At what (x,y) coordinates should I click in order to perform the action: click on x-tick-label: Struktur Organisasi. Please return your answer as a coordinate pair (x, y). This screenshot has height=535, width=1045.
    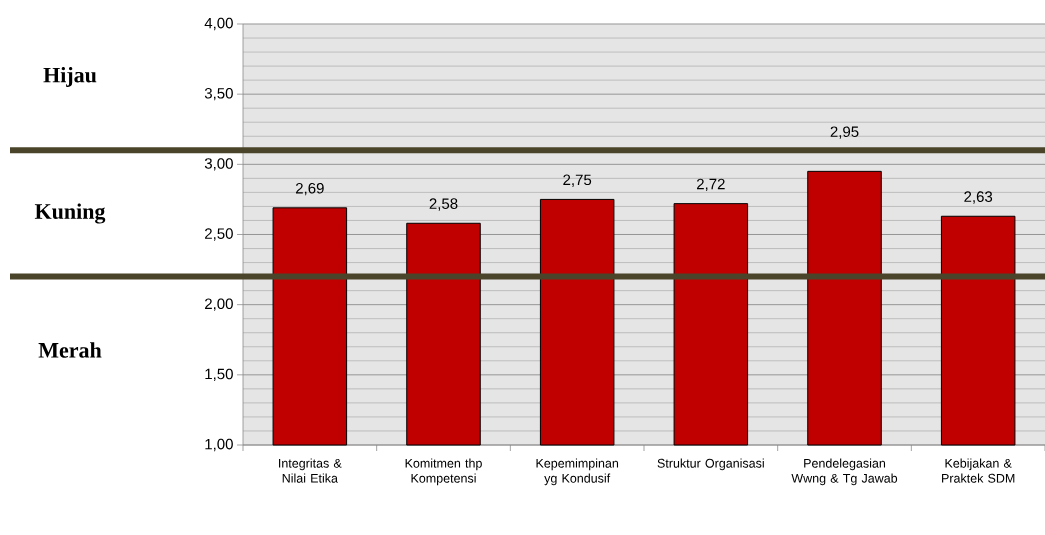
    Looking at the image, I should click on (710, 464).